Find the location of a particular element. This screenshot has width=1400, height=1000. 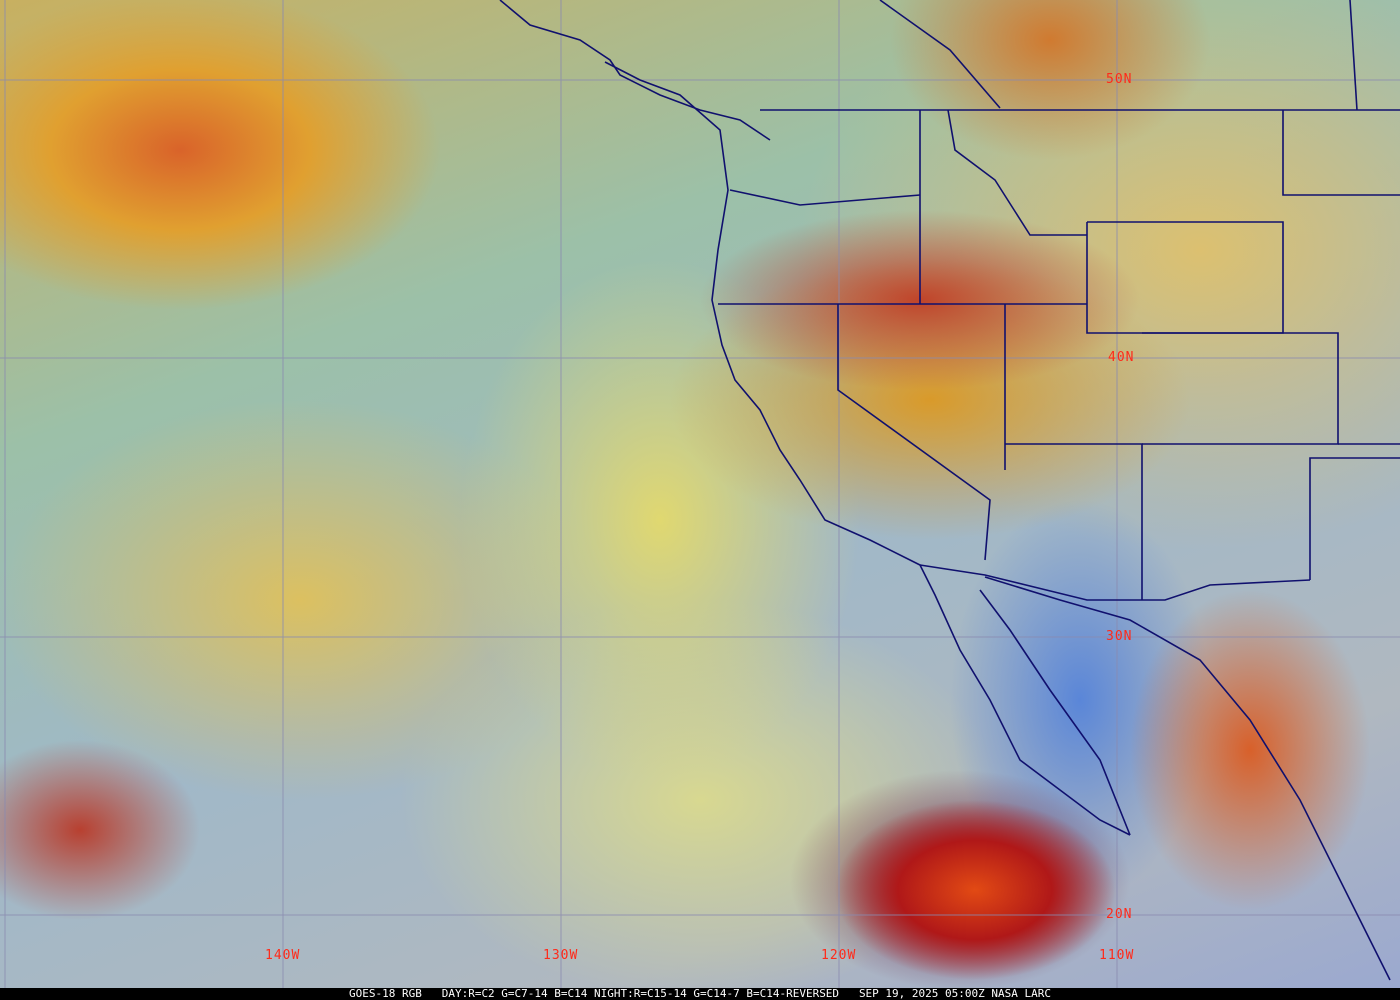

lat-label-50n: 50N is located at coordinates (1119, 79).